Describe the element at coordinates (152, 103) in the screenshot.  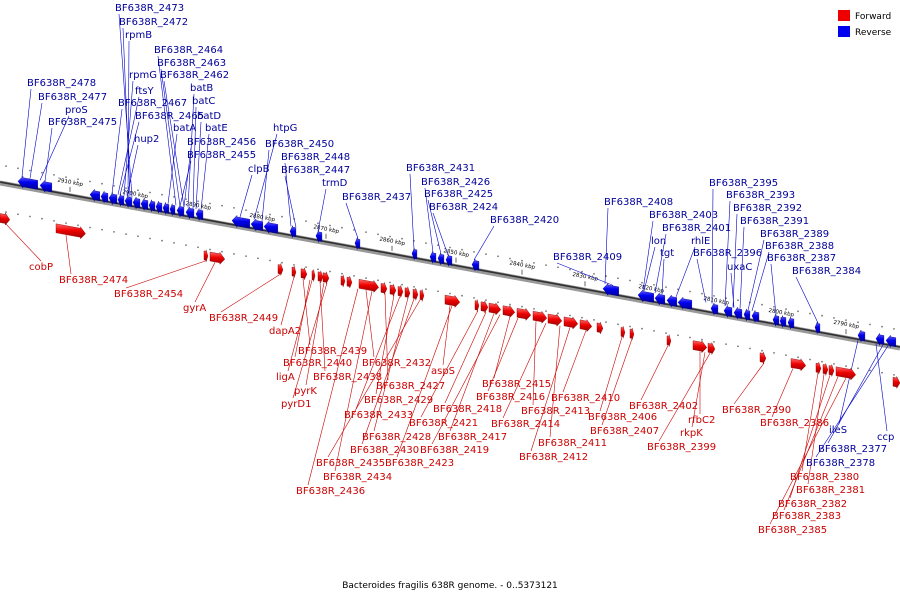
I see `reverse-gene-label: BF638R_2467` at that location.